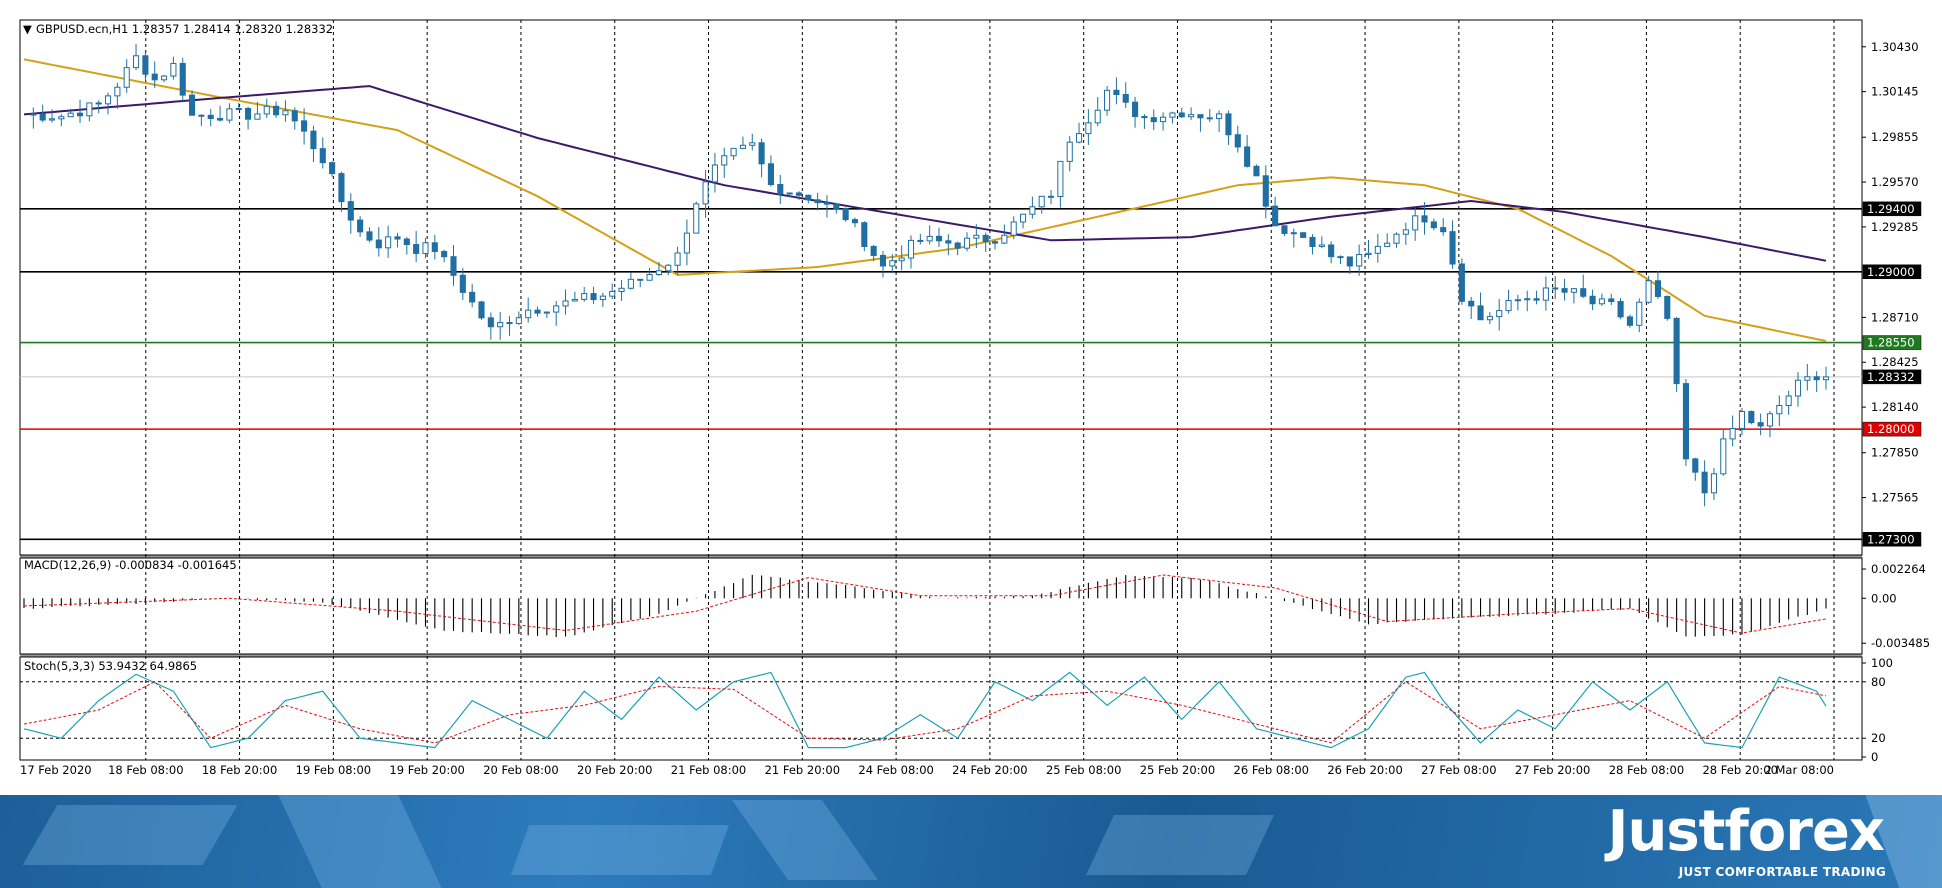 Image resolution: width=1942 pixels, height=888 pixels. What do you see at coordinates (1891, 209) in the screenshot?
I see `level-tag-label: 1.29400` at bounding box center [1891, 209].